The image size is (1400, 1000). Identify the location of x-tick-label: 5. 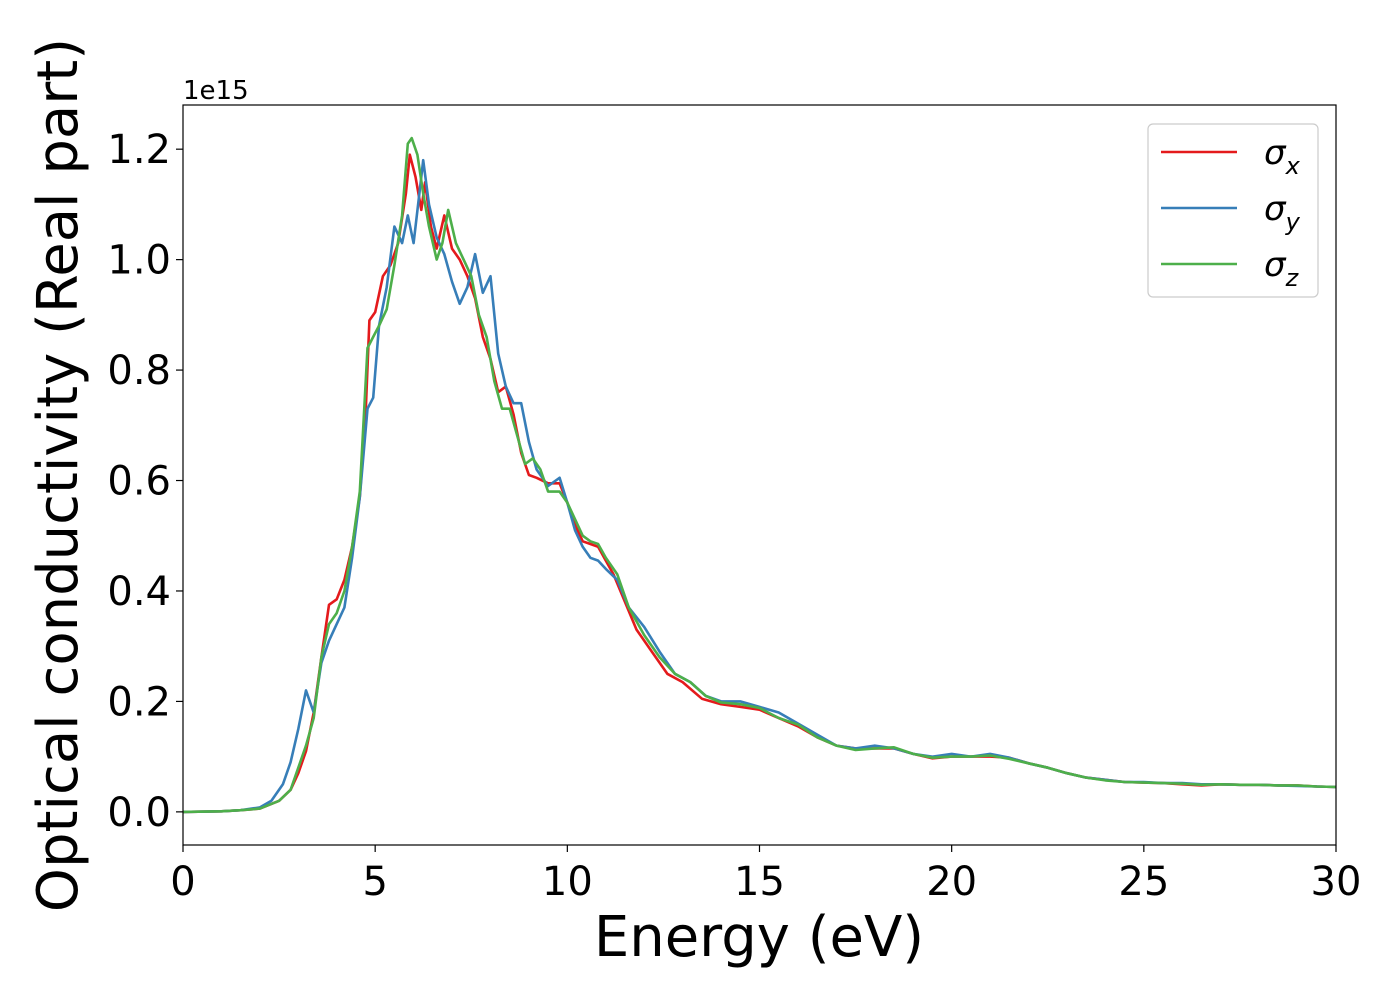
(374, 882).